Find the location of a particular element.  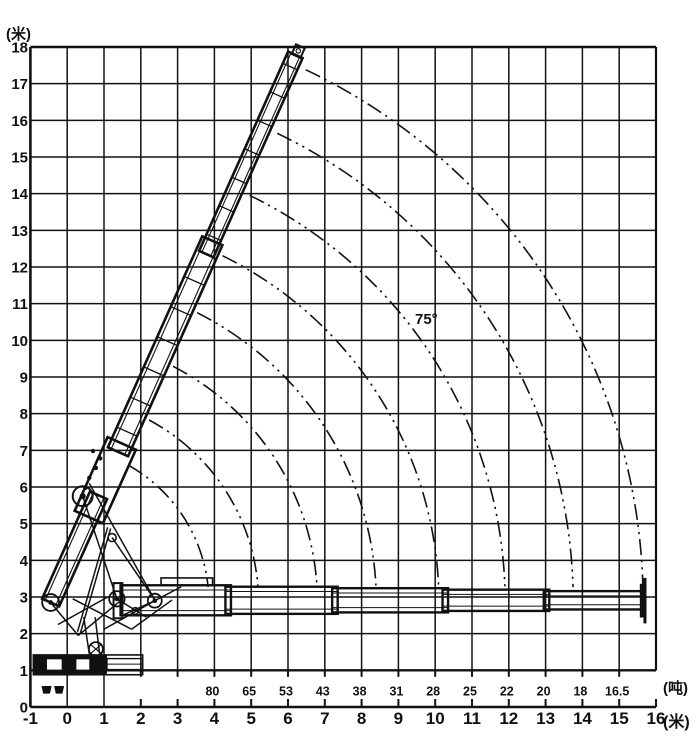

capacity-value: 31 is located at coordinates (396, 692).